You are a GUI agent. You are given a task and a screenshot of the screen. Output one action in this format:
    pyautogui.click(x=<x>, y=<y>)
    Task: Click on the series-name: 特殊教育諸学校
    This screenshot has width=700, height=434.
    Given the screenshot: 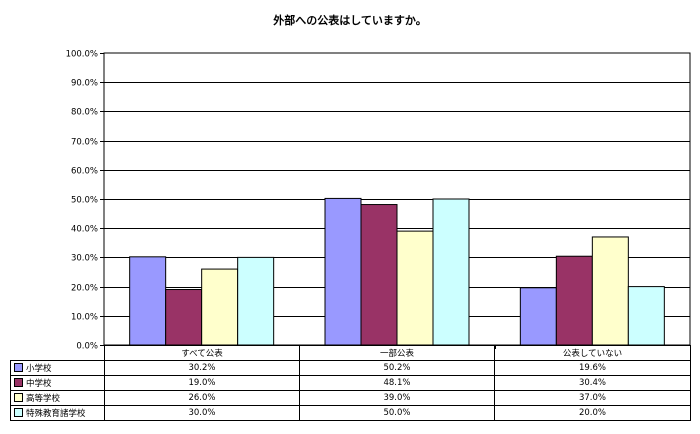 What is the action you would take?
    pyautogui.click(x=56, y=414)
    